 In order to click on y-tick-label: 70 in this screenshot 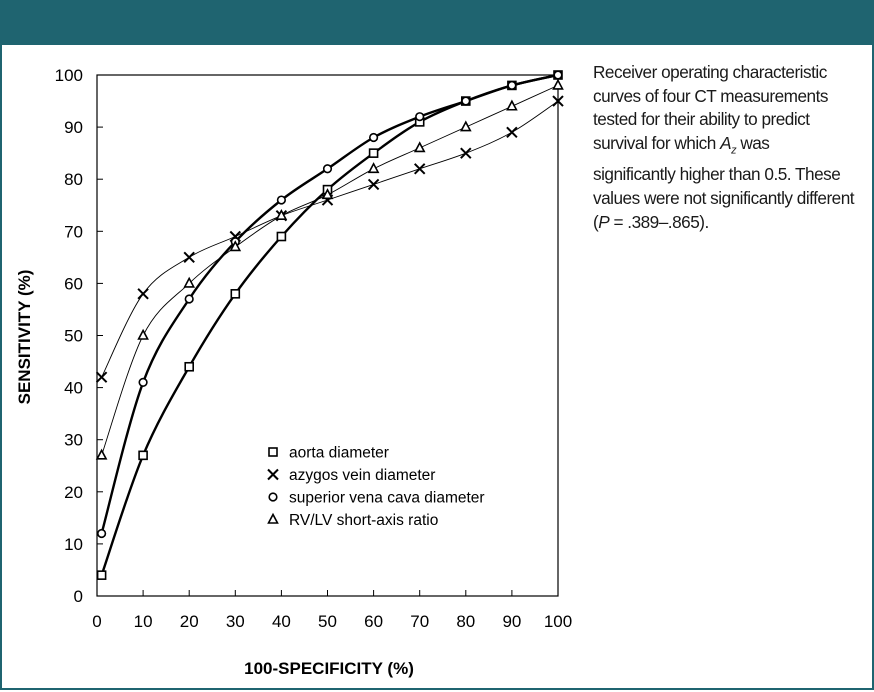, I will do `click(73, 231)`.